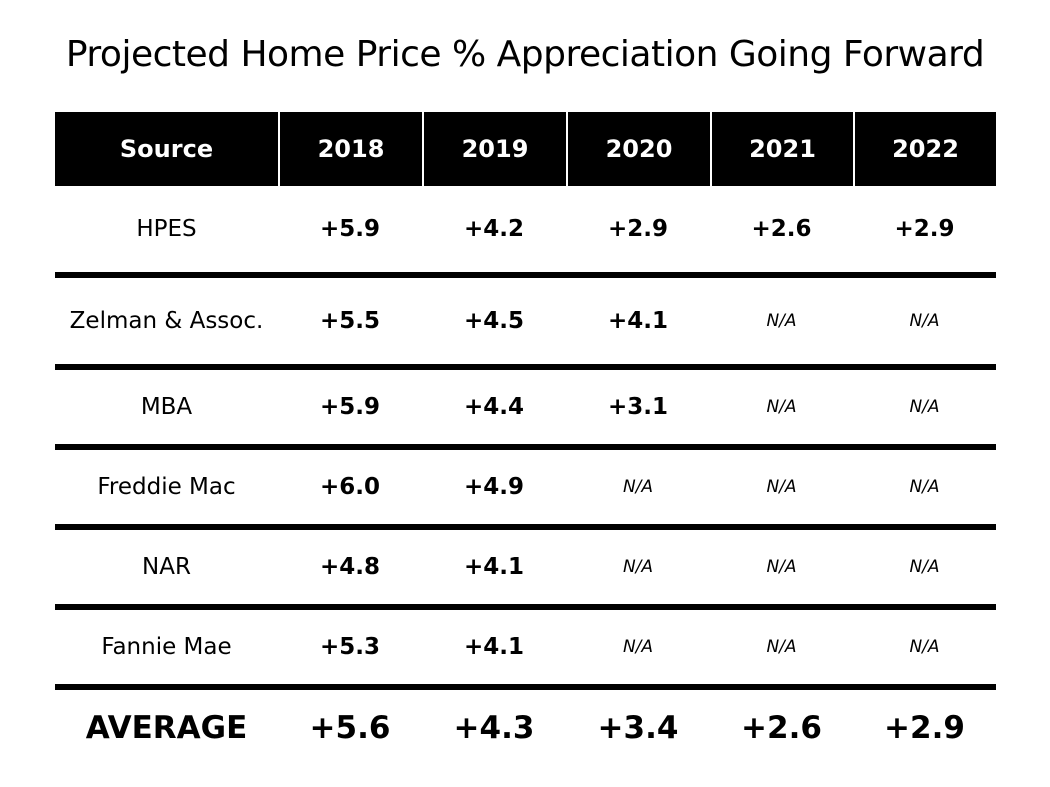 The height and width of the screenshot is (787, 1050). I want to click on value-cell-2020: +3.1, so click(637, 407).